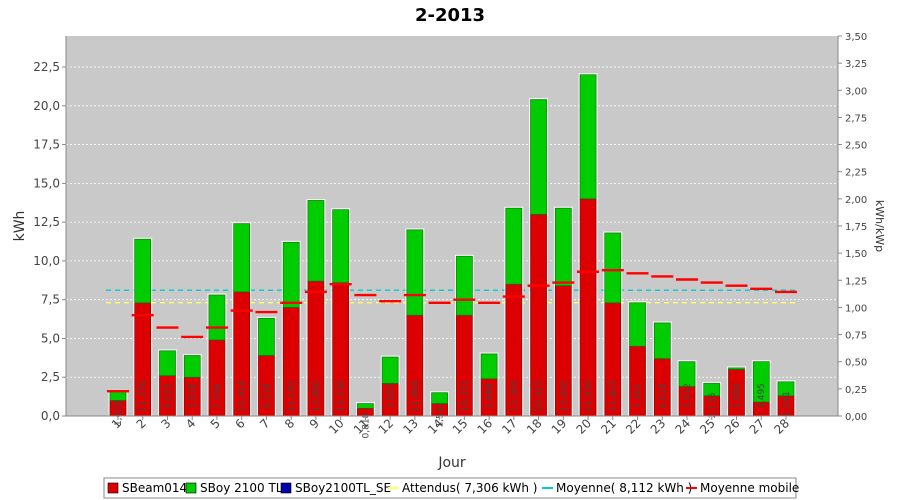 The width and height of the screenshot is (900, 500). What do you see at coordinates (856, 173) in the screenshot?
I see `y-right-tick-label-9: 2,25` at bounding box center [856, 173].